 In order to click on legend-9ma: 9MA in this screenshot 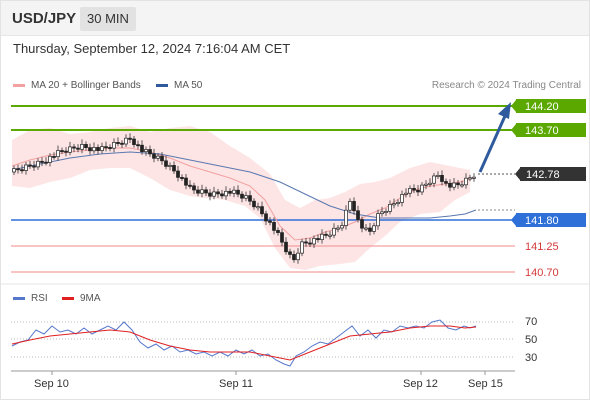, I will do `click(81, 298)`.